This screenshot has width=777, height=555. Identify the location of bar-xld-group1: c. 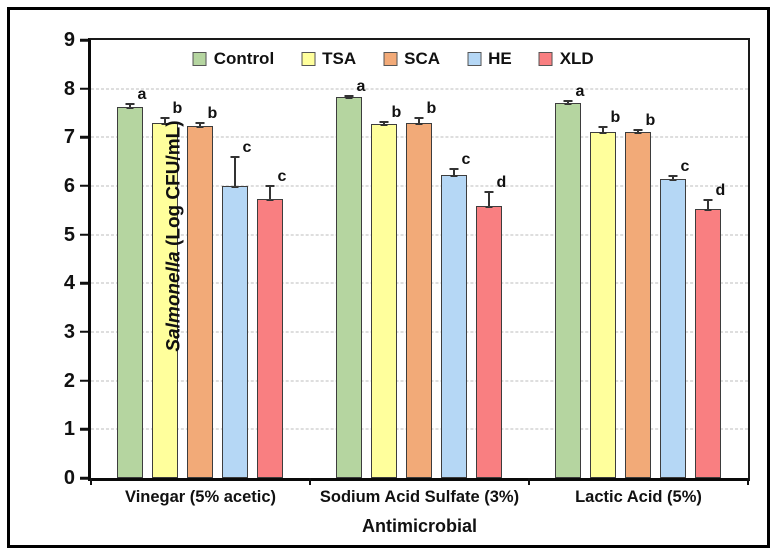
(271, 323).